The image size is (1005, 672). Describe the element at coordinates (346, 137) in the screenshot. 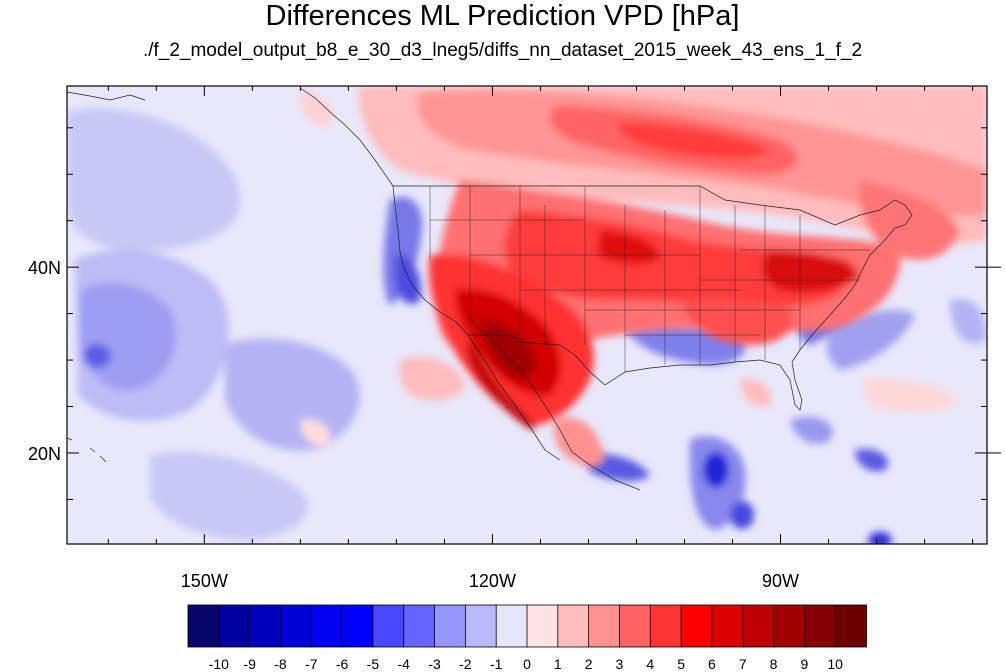

I see `canada-coast` at that location.